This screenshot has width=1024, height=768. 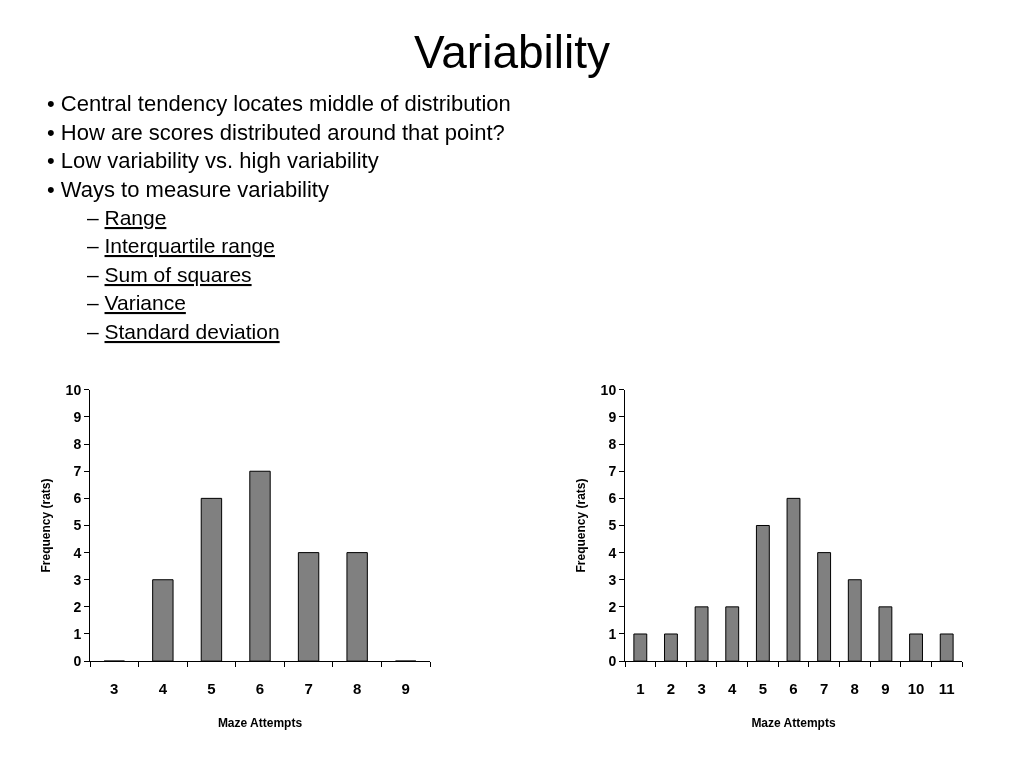 What do you see at coordinates (181, 245) in the screenshot?
I see `text: – Interquartile range` at bounding box center [181, 245].